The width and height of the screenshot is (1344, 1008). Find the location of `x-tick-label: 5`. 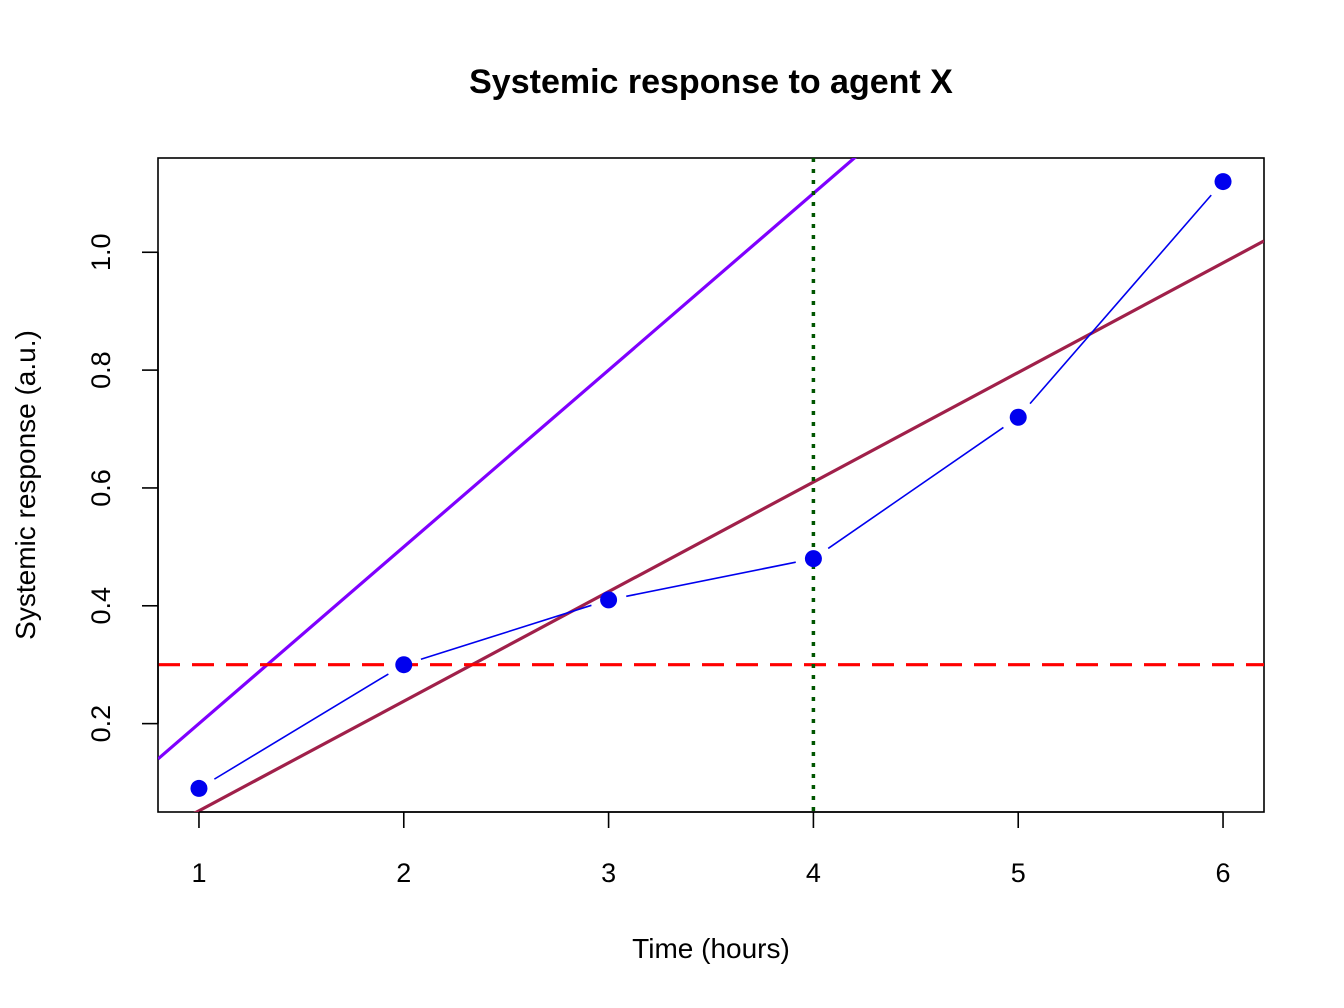

x-tick-label: 5 is located at coordinates (1018, 873).